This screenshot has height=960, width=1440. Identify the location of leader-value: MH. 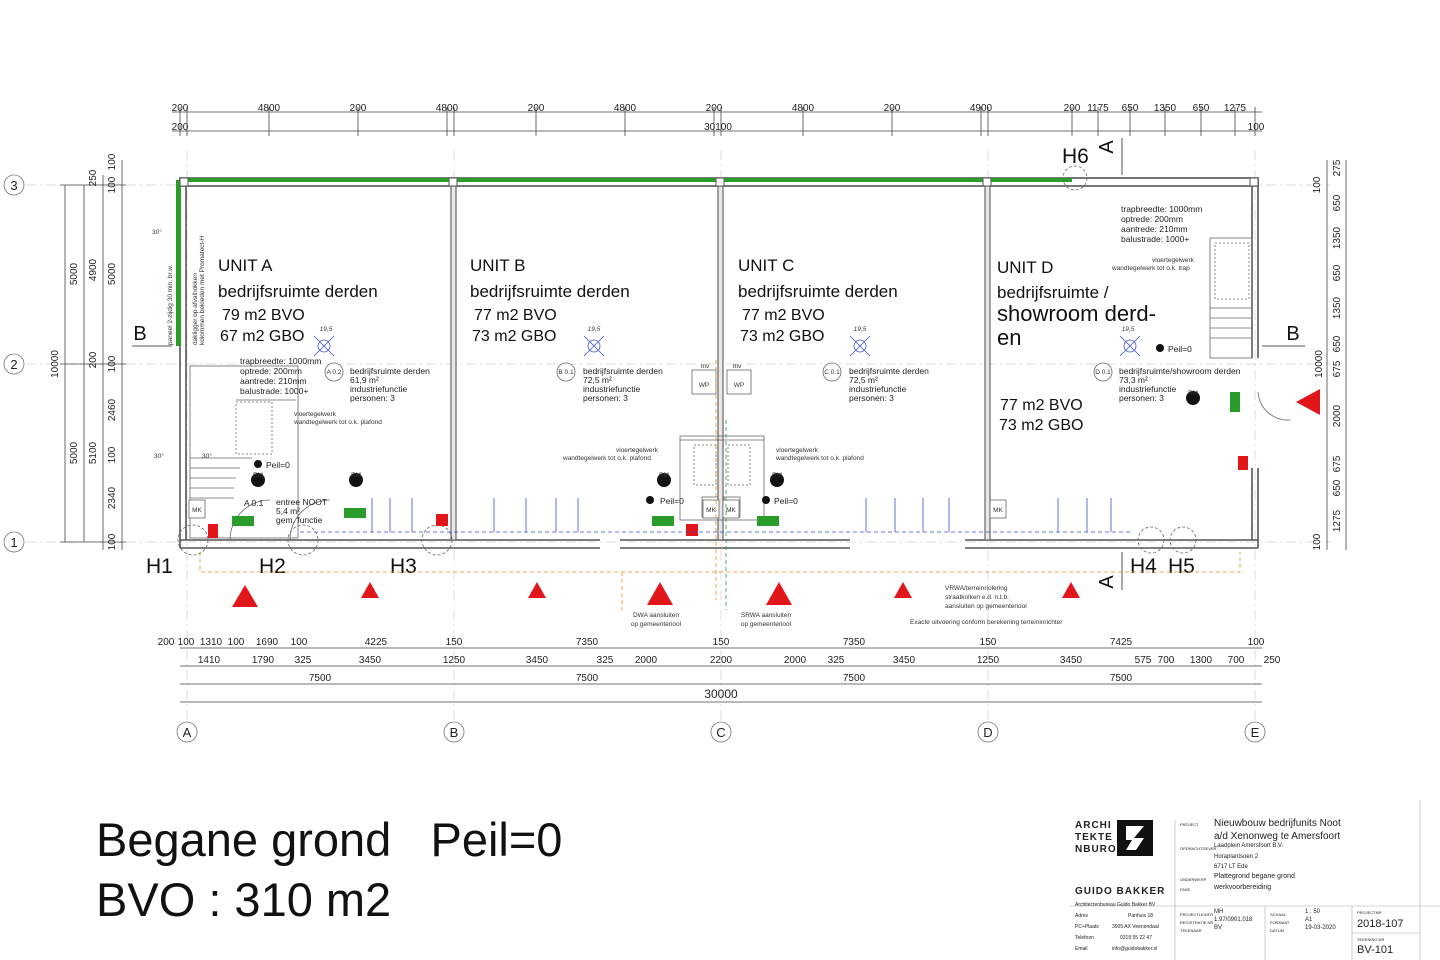
(1219, 912).